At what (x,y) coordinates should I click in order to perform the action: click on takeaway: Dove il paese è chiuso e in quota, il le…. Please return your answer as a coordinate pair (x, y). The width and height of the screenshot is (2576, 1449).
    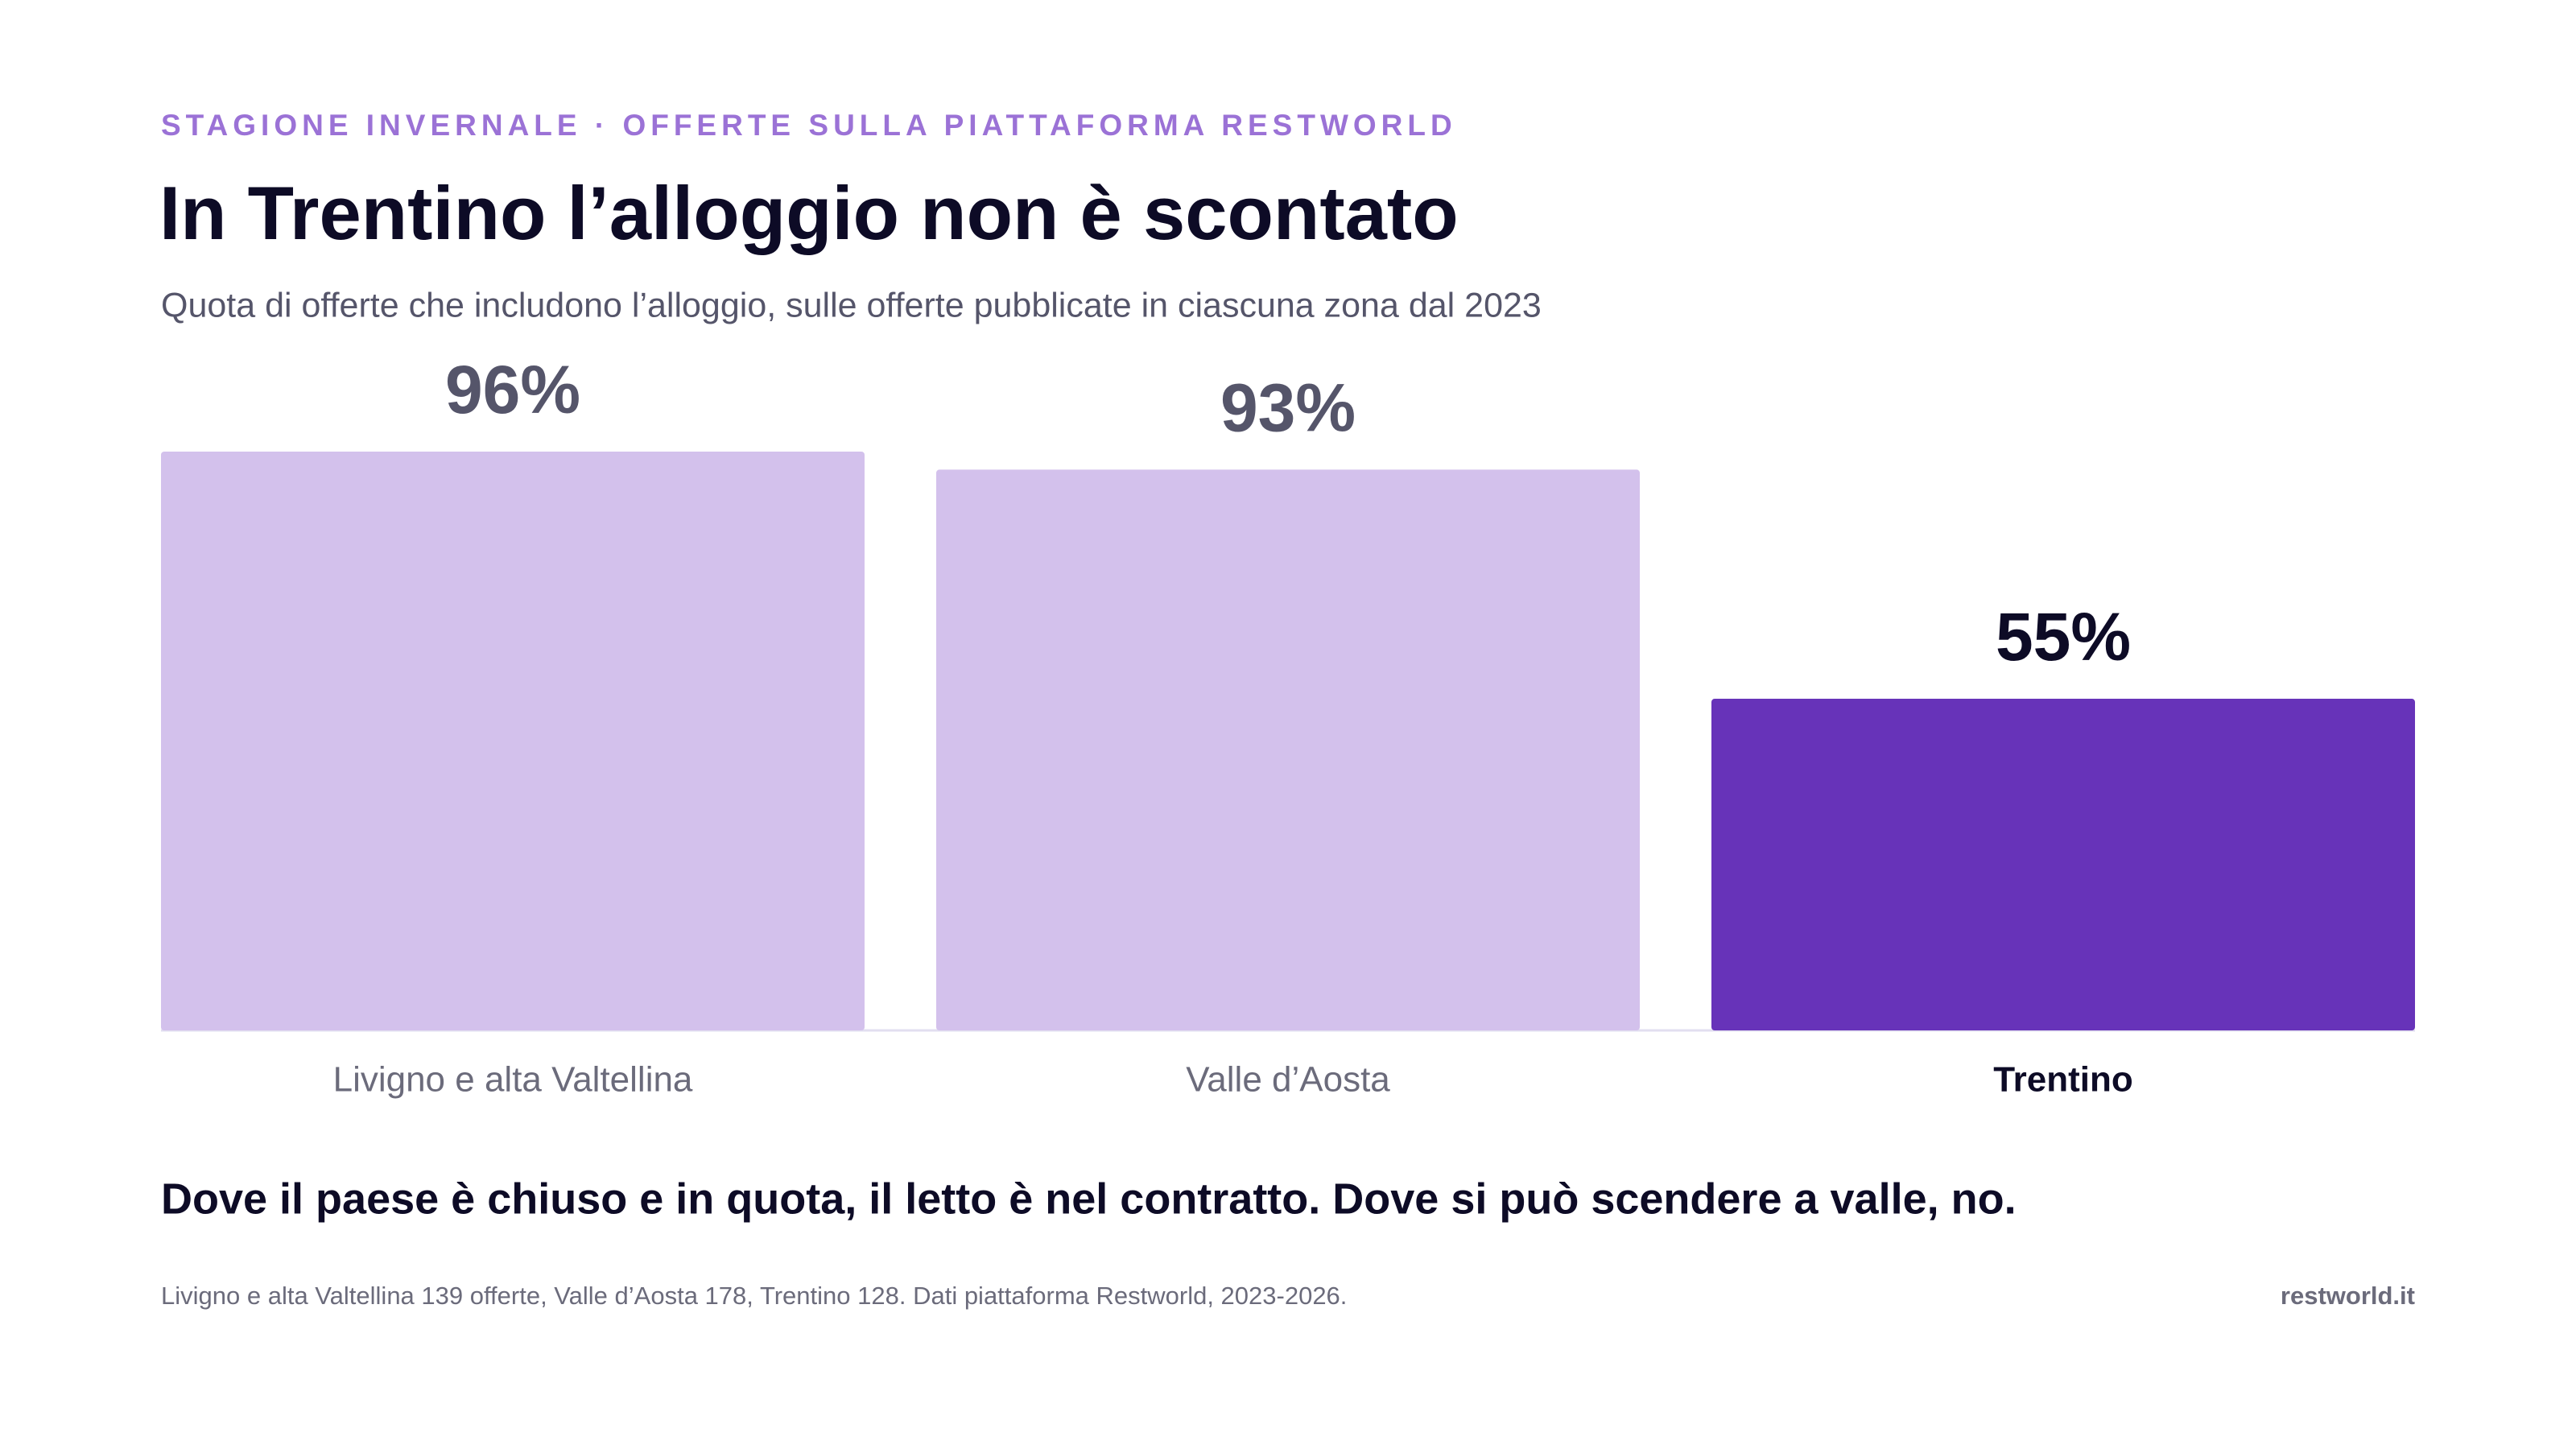
    Looking at the image, I should click on (1089, 1198).